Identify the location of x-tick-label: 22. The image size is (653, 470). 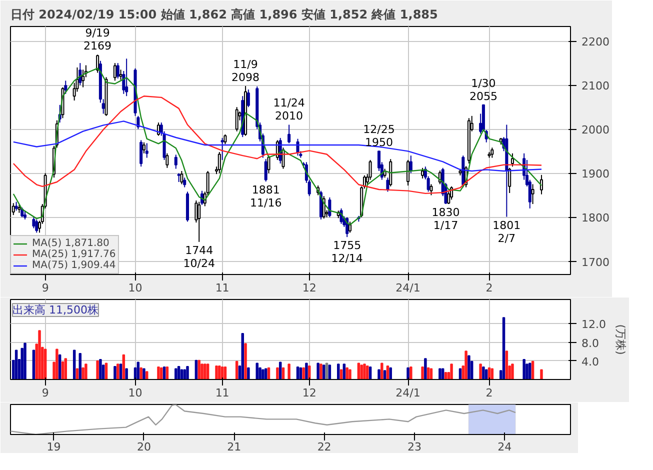
(324, 447).